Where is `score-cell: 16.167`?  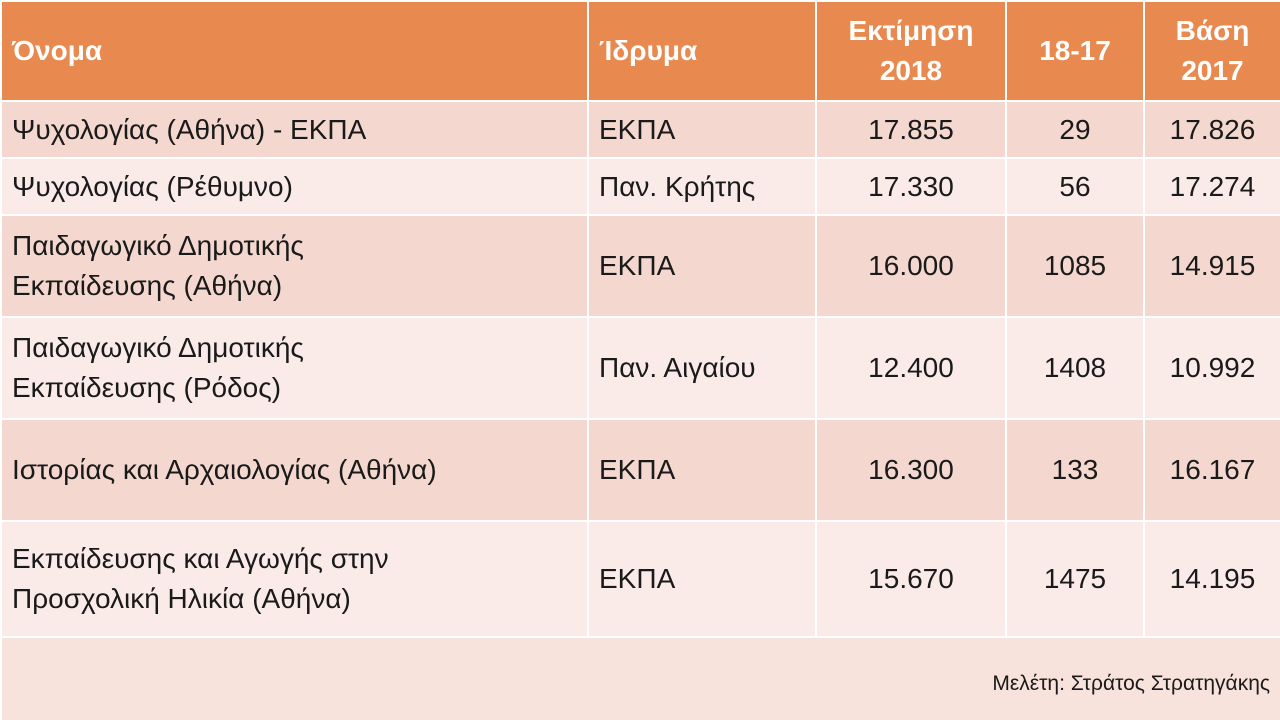 score-cell: 16.167 is located at coordinates (1211, 470).